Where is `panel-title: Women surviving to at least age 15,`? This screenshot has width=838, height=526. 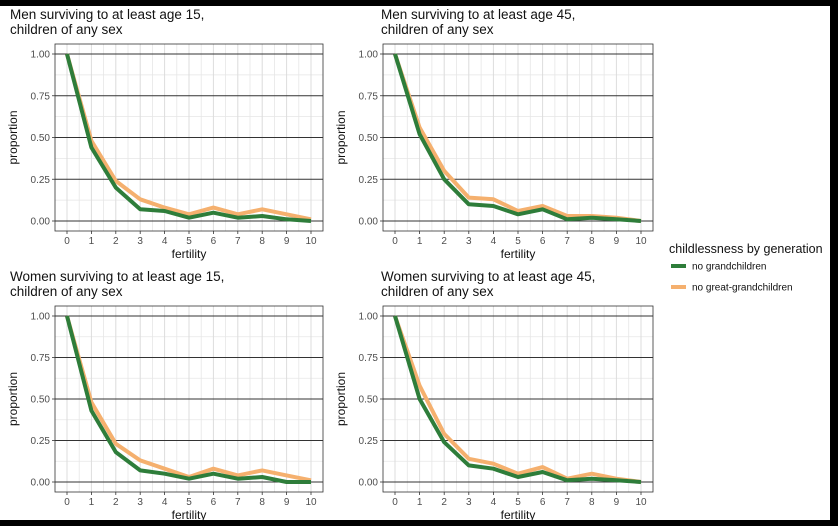 panel-title: Women surviving to at least age 15, is located at coordinates (117, 276).